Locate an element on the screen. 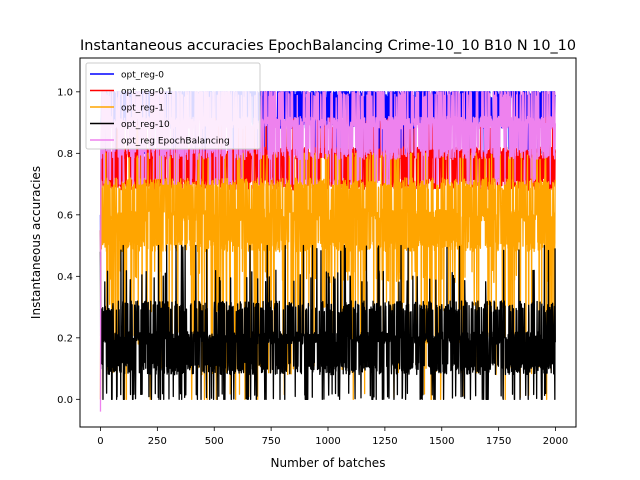  legend-entry-label: opt_reg EpochBalancing is located at coordinates (175, 141).